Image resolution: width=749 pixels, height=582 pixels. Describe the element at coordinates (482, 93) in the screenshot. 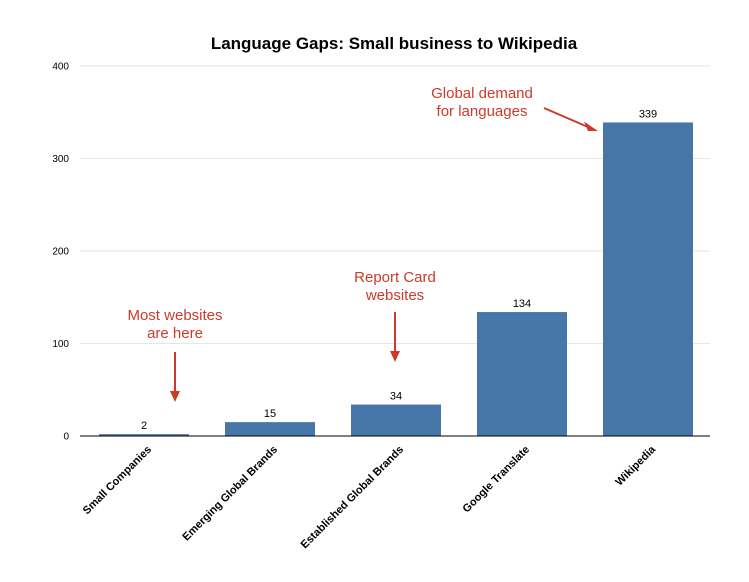

I see `annotation-text-line: Global demand` at that location.